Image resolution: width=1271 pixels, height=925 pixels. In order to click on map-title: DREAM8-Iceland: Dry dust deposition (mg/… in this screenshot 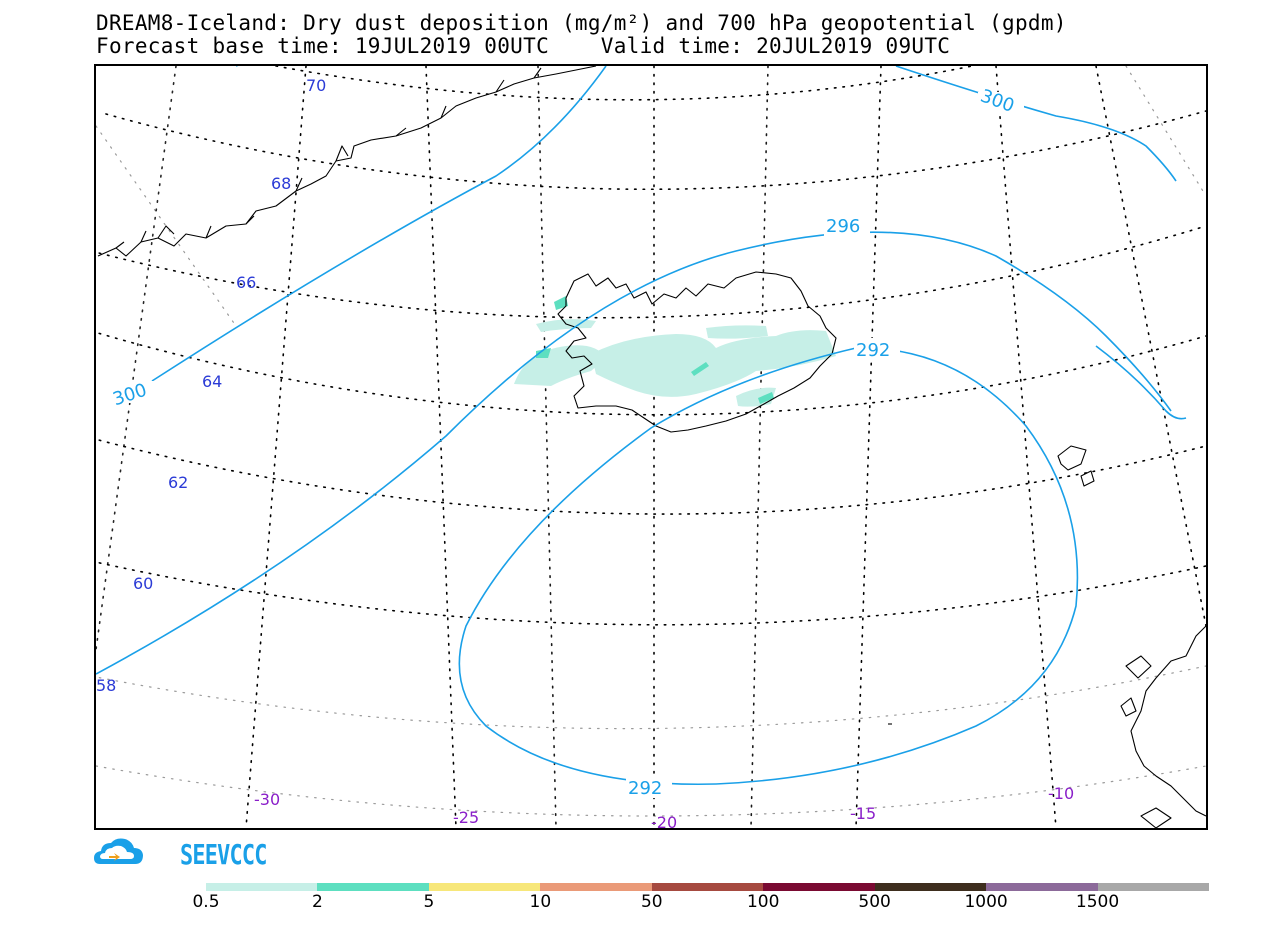, I will do `click(581, 23)`.